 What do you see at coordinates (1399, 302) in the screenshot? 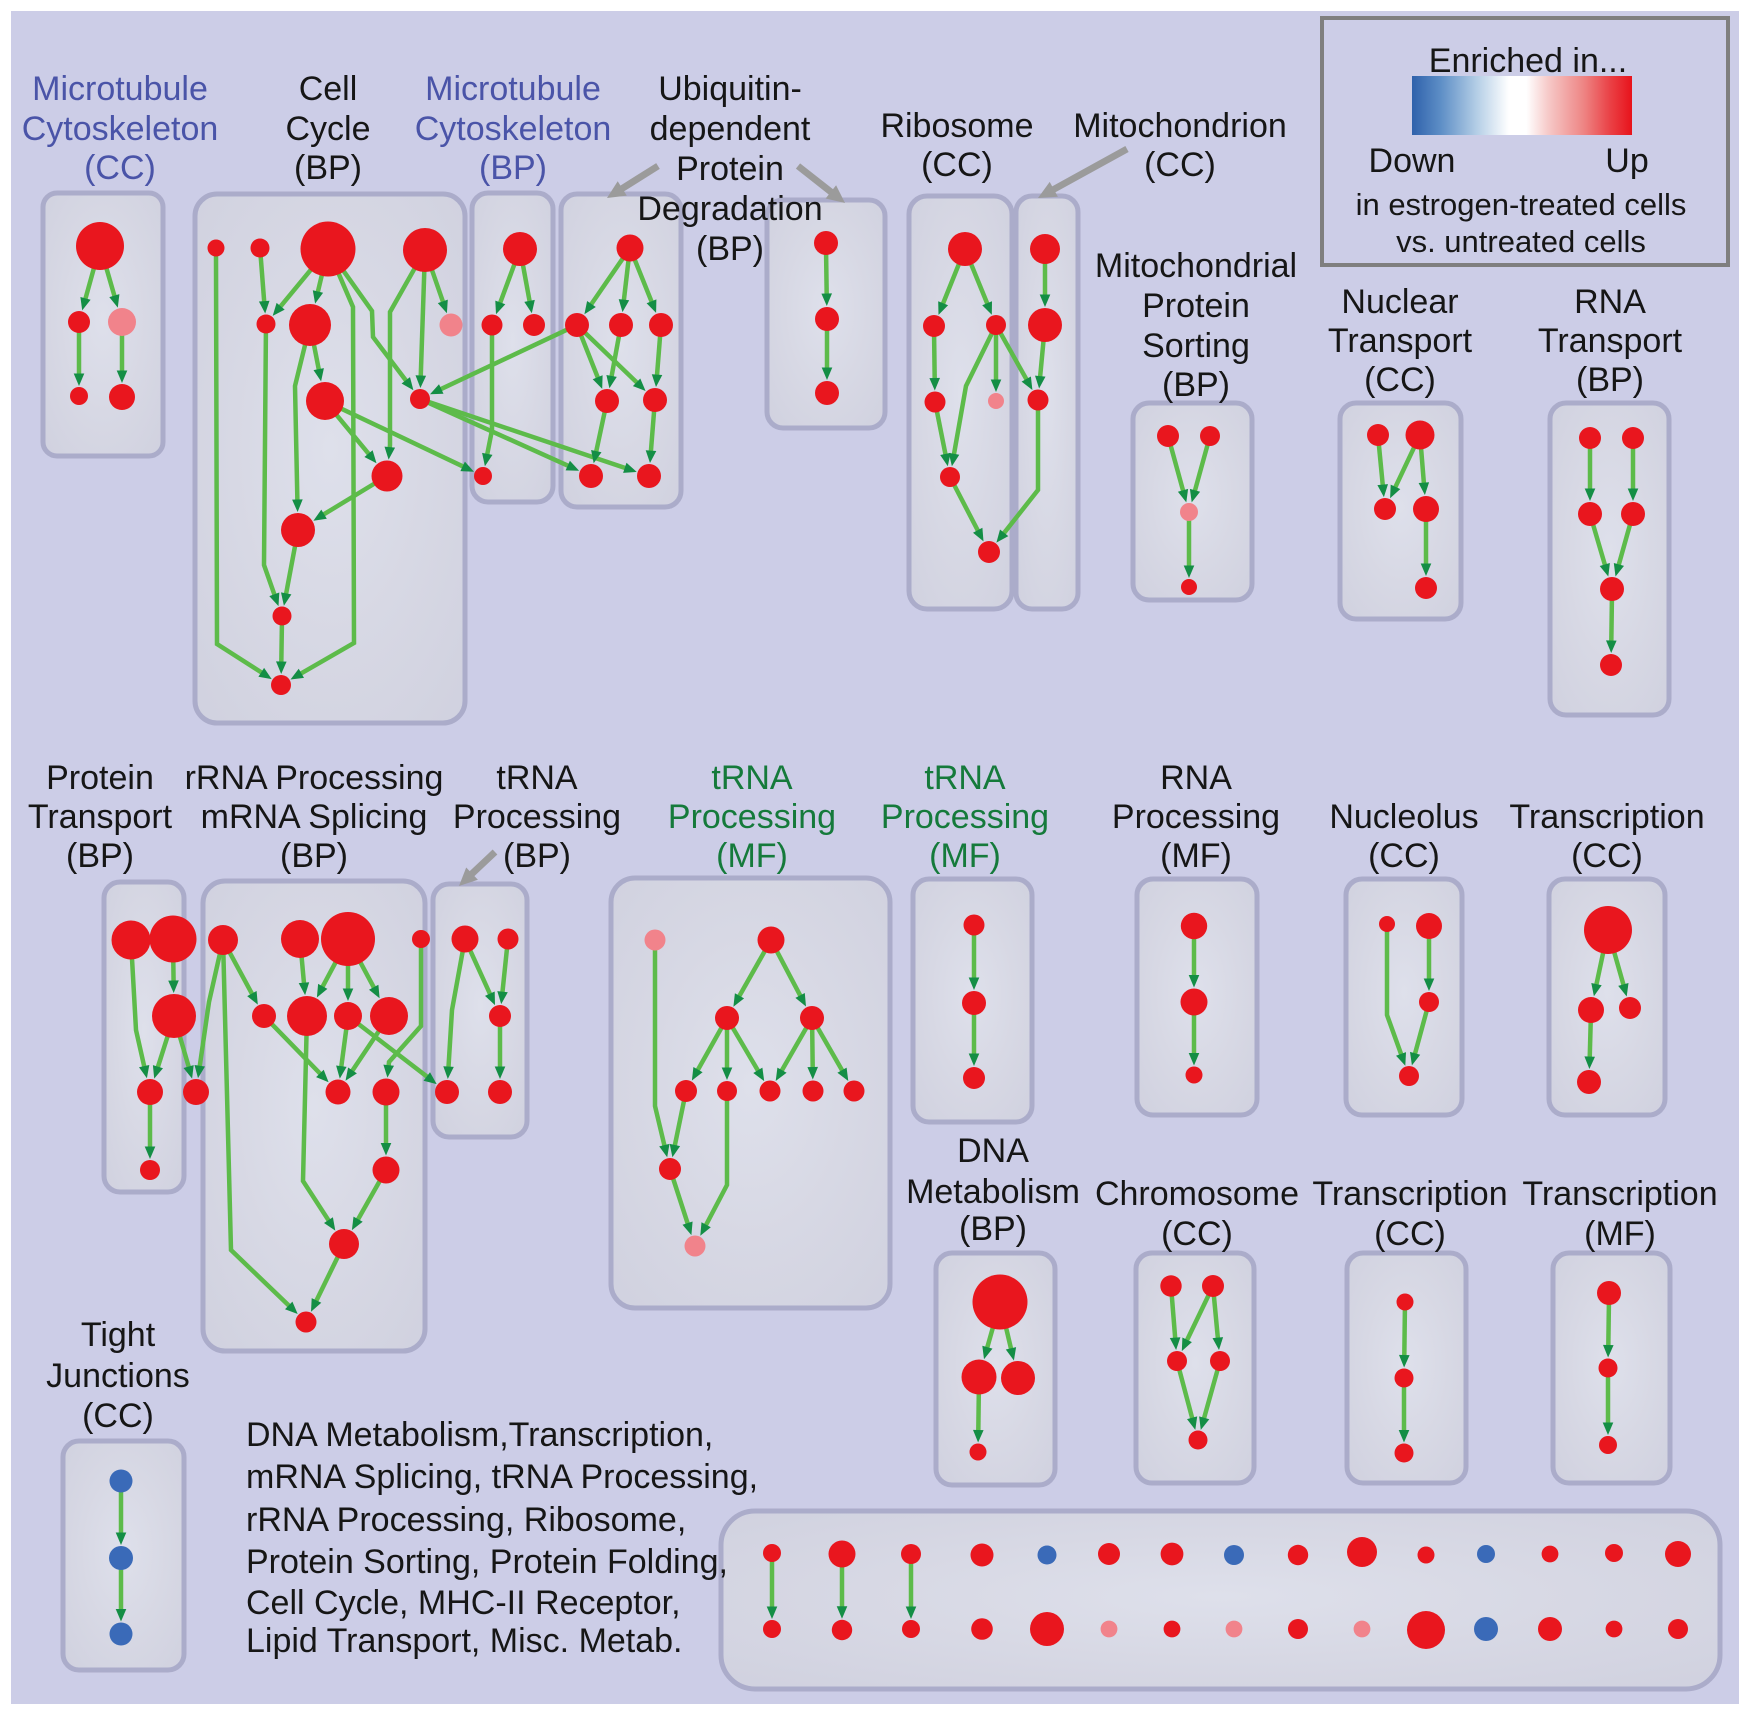
I see `svg-text: Nuclear` at bounding box center [1399, 302].